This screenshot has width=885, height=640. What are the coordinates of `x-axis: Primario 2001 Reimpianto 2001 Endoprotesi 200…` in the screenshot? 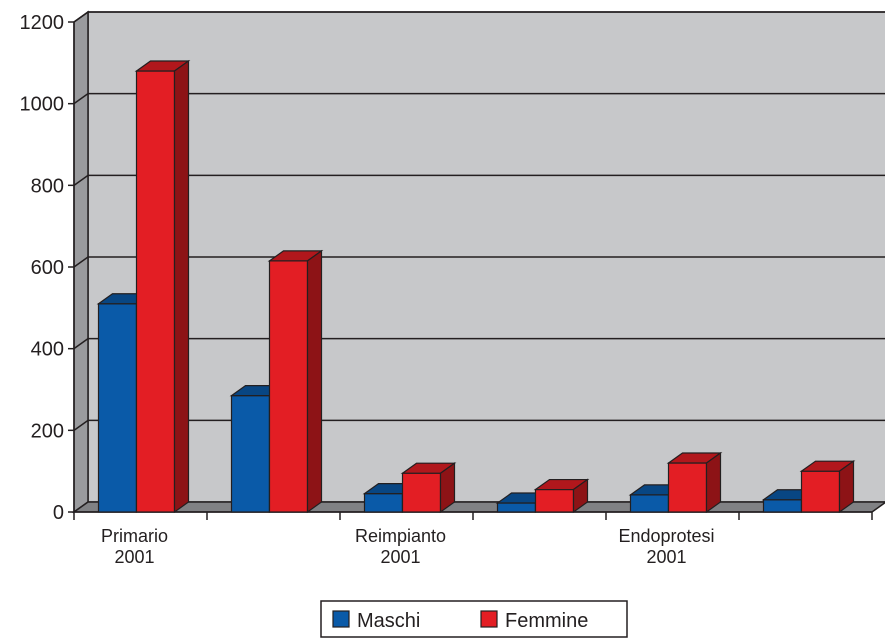 It's located at (473, 539).